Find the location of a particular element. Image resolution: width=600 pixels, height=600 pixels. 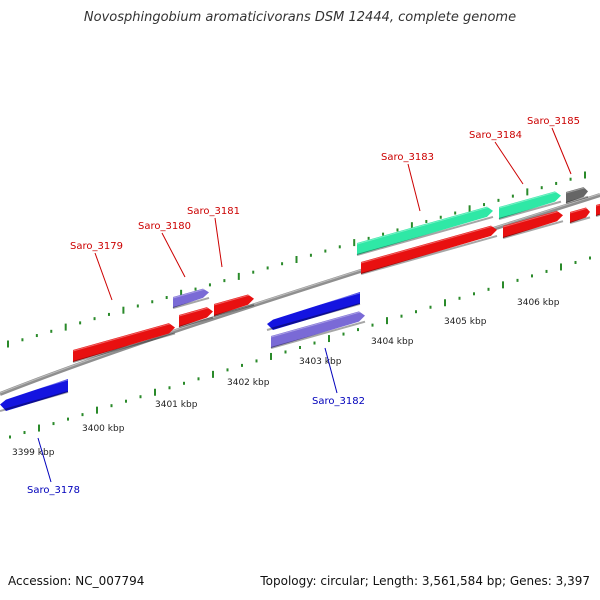

gene-label: Saro_3179 is located at coordinates (96, 246).